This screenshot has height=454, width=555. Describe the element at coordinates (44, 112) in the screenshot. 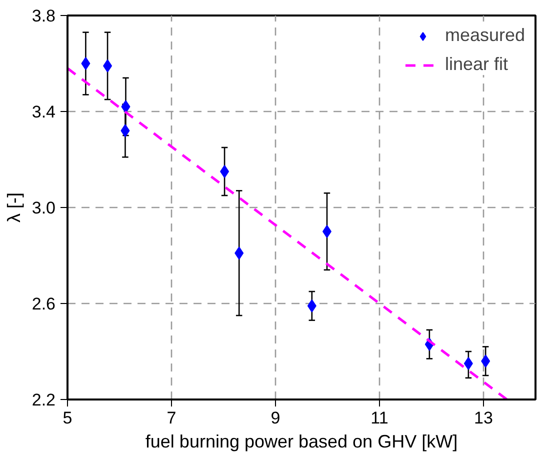

I see `y-tick-label: 3.4` at that location.